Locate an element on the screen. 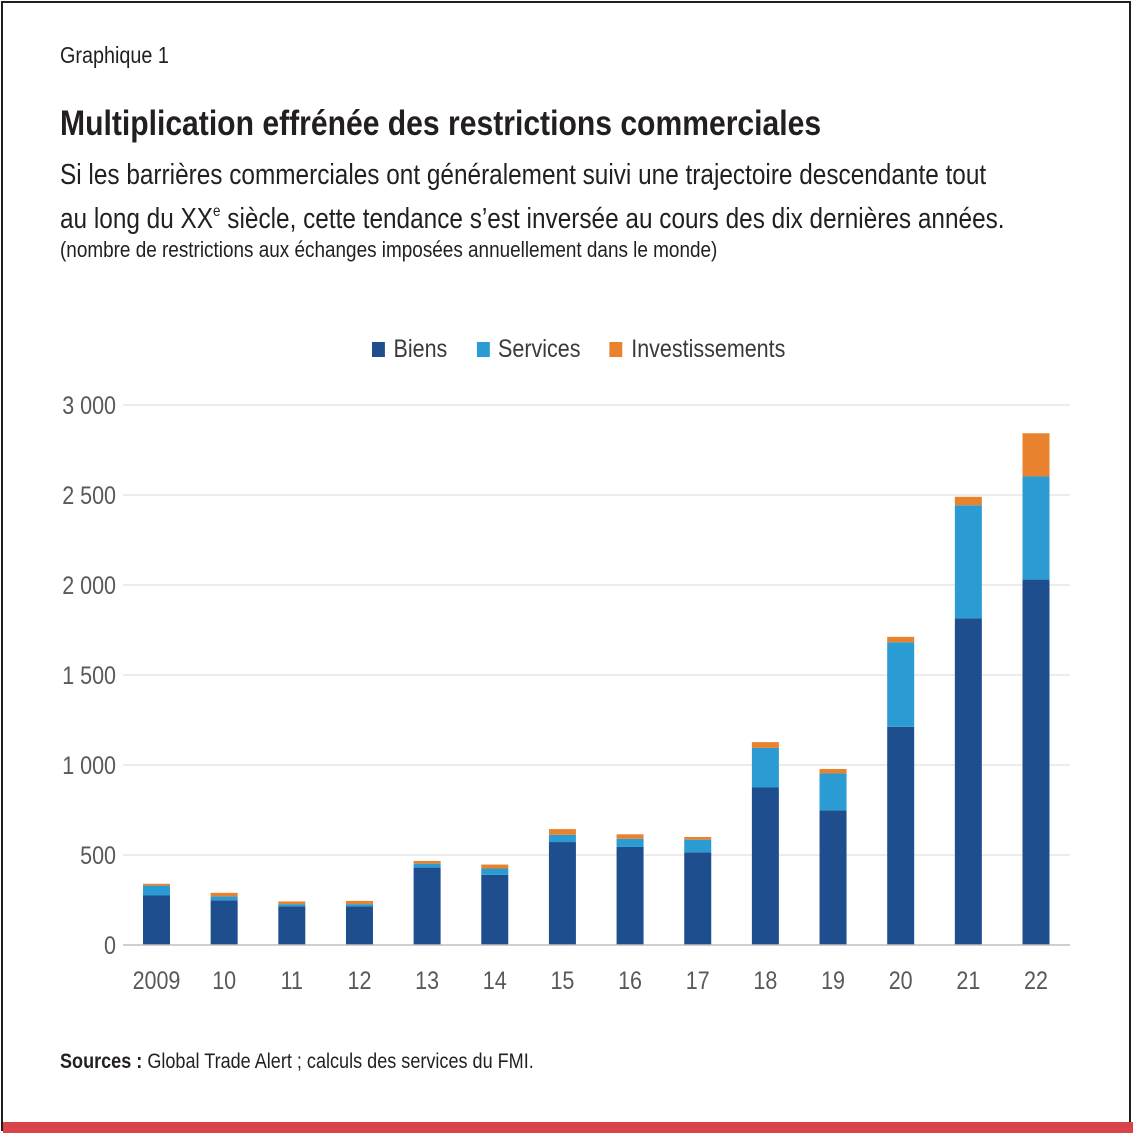 Image resolution: width=1136 pixels, height=1136 pixels. x-tick-label: 12 is located at coordinates (360, 980).